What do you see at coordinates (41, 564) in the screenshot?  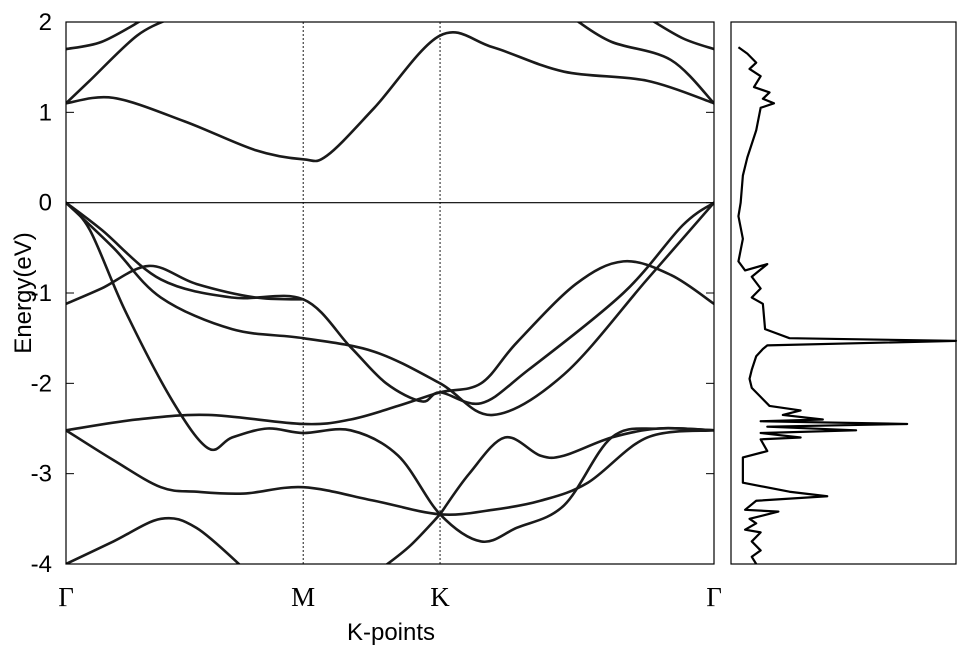 I see `y-tick-label-6: -4` at bounding box center [41, 564].